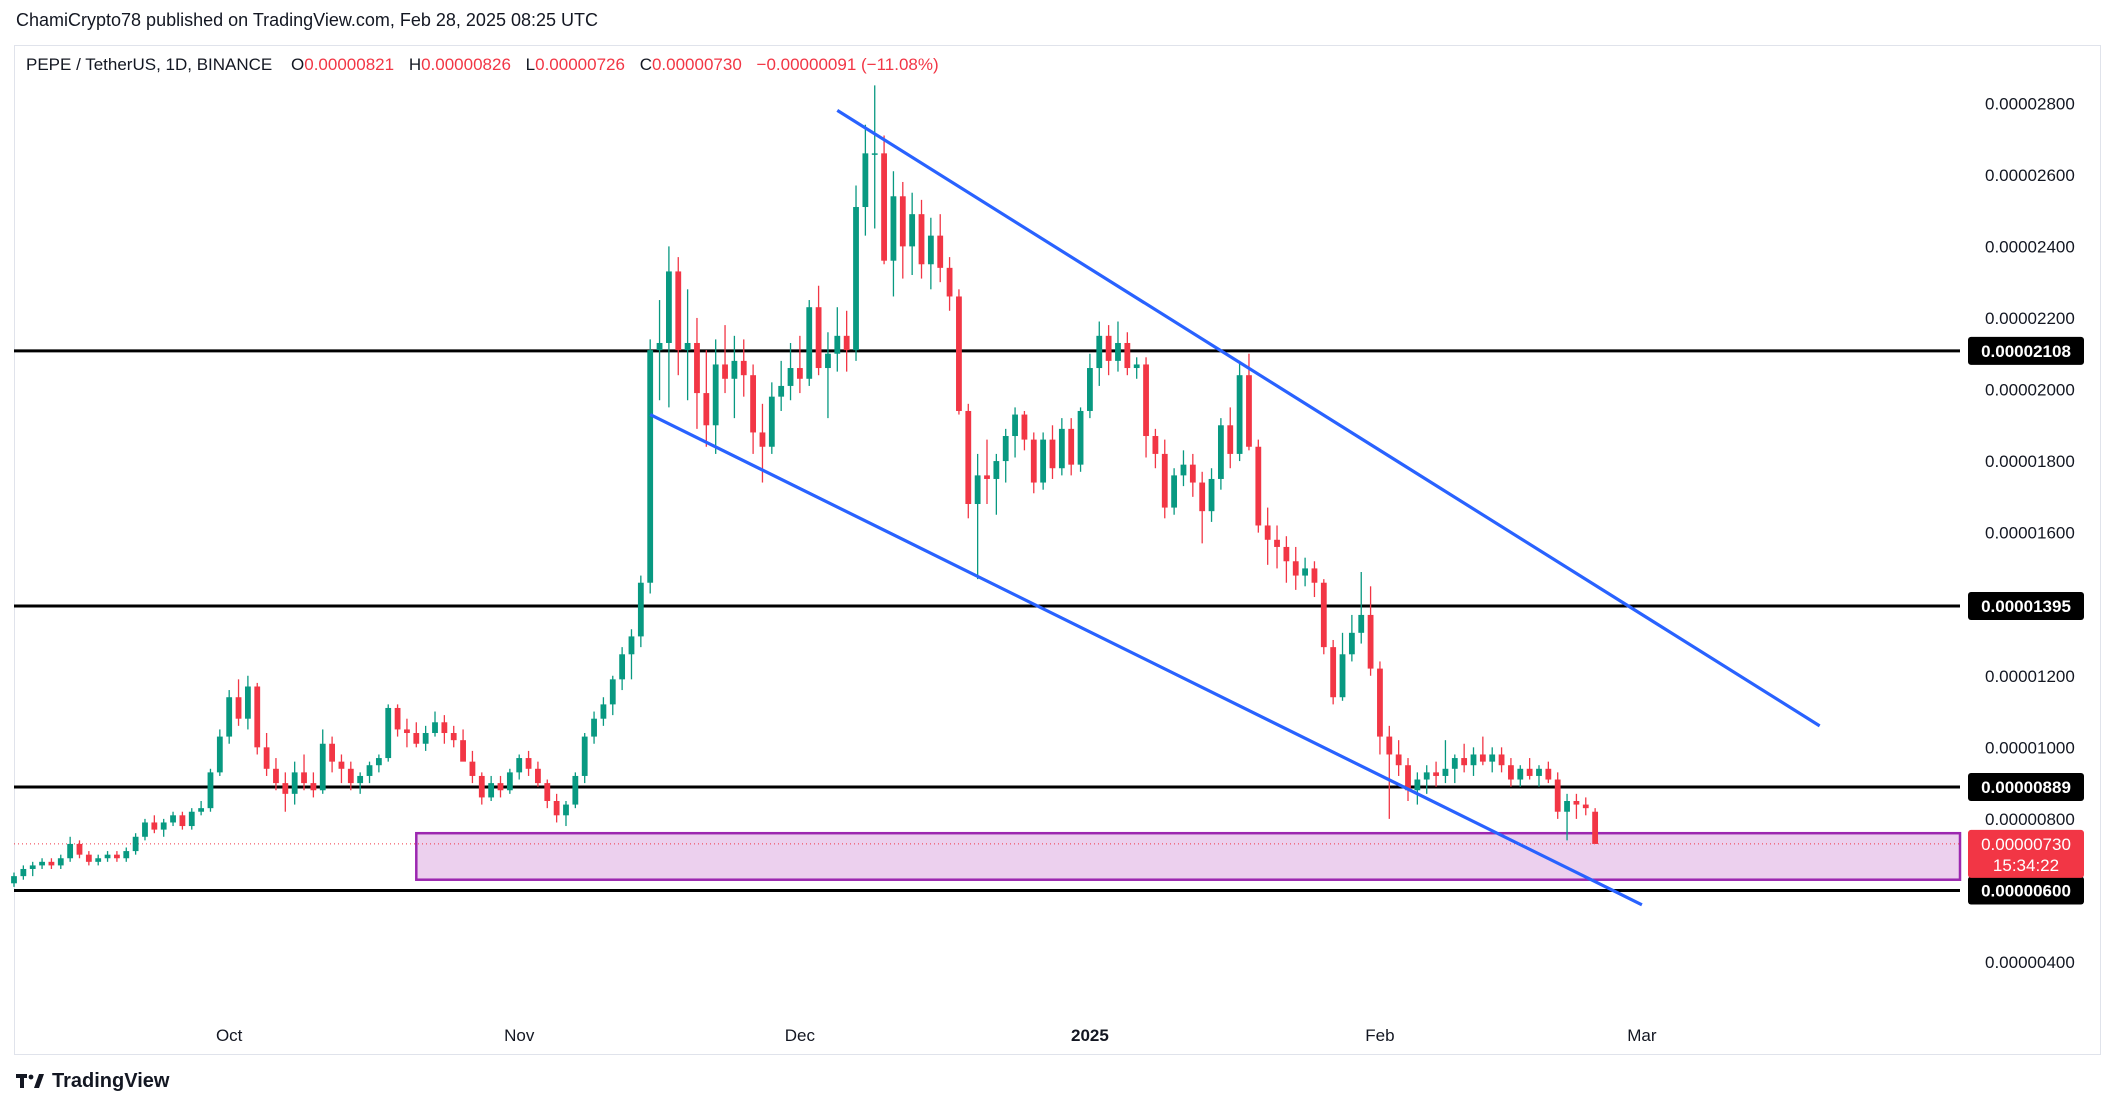 This screenshot has width=2114, height=1107. I want to click on y-tick-label: 0.00002200, so click(2030, 318).